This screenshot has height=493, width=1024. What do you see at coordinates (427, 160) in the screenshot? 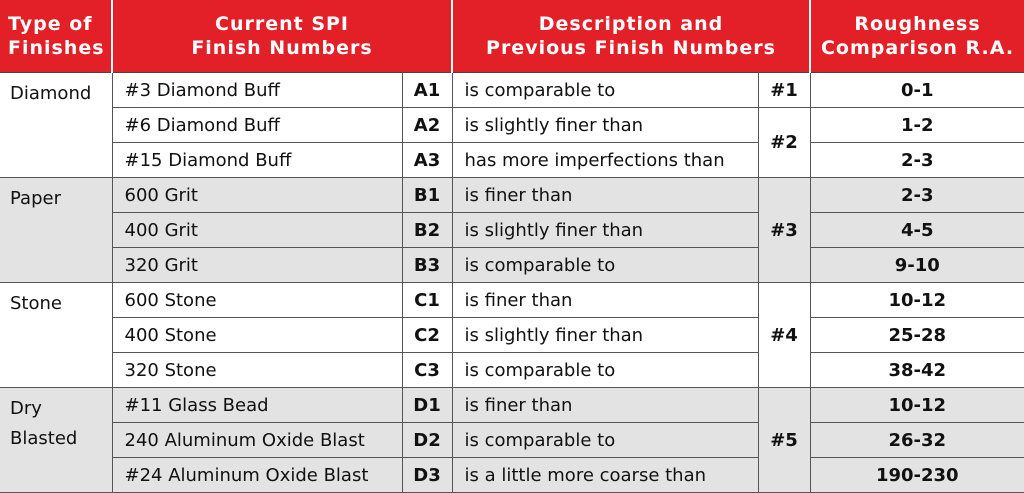
I see `spi-code-cell: A3` at bounding box center [427, 160].